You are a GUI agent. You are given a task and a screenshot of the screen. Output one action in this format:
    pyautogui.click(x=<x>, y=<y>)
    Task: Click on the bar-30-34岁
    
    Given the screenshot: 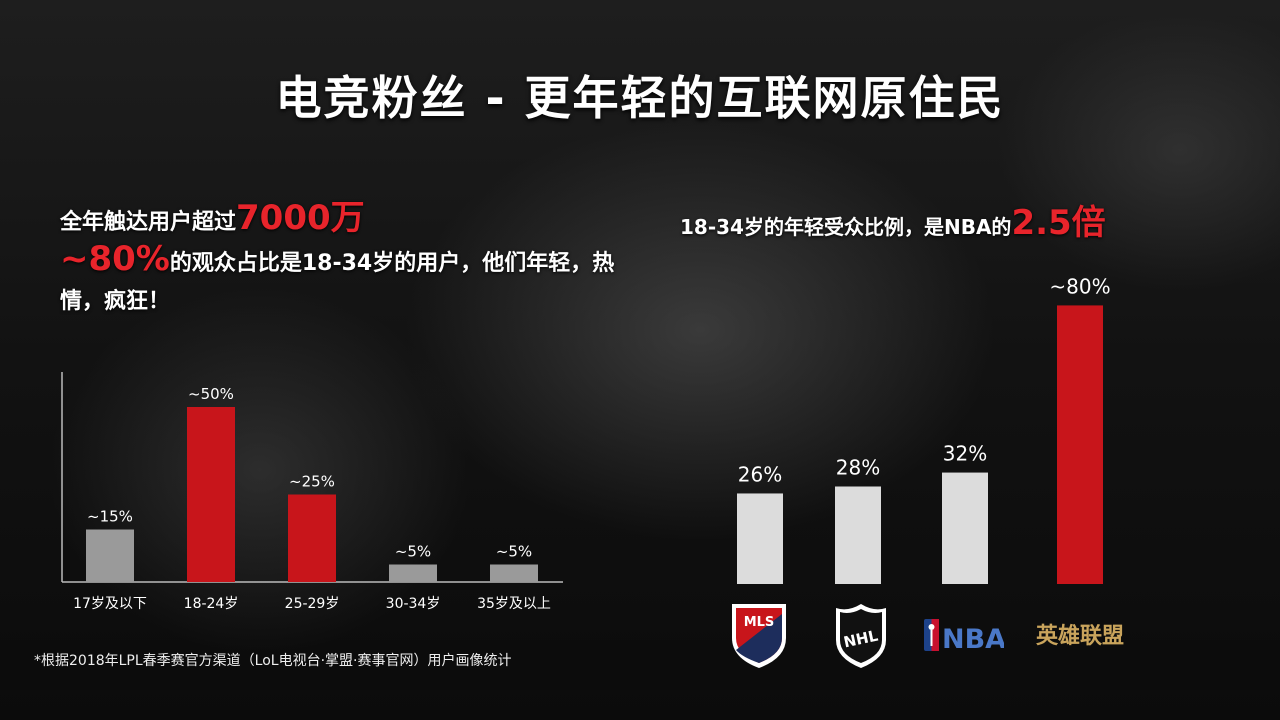 What is the action you would take?
    pyautogui.click(x=413, y=573)
    